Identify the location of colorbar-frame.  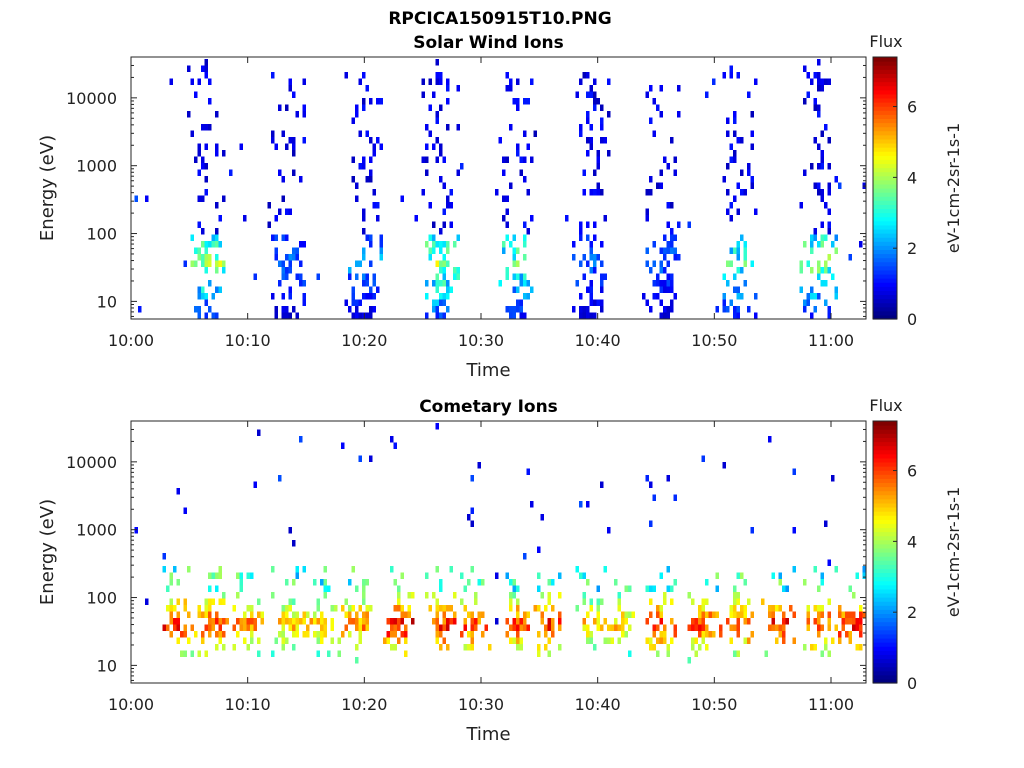
(885, 552).